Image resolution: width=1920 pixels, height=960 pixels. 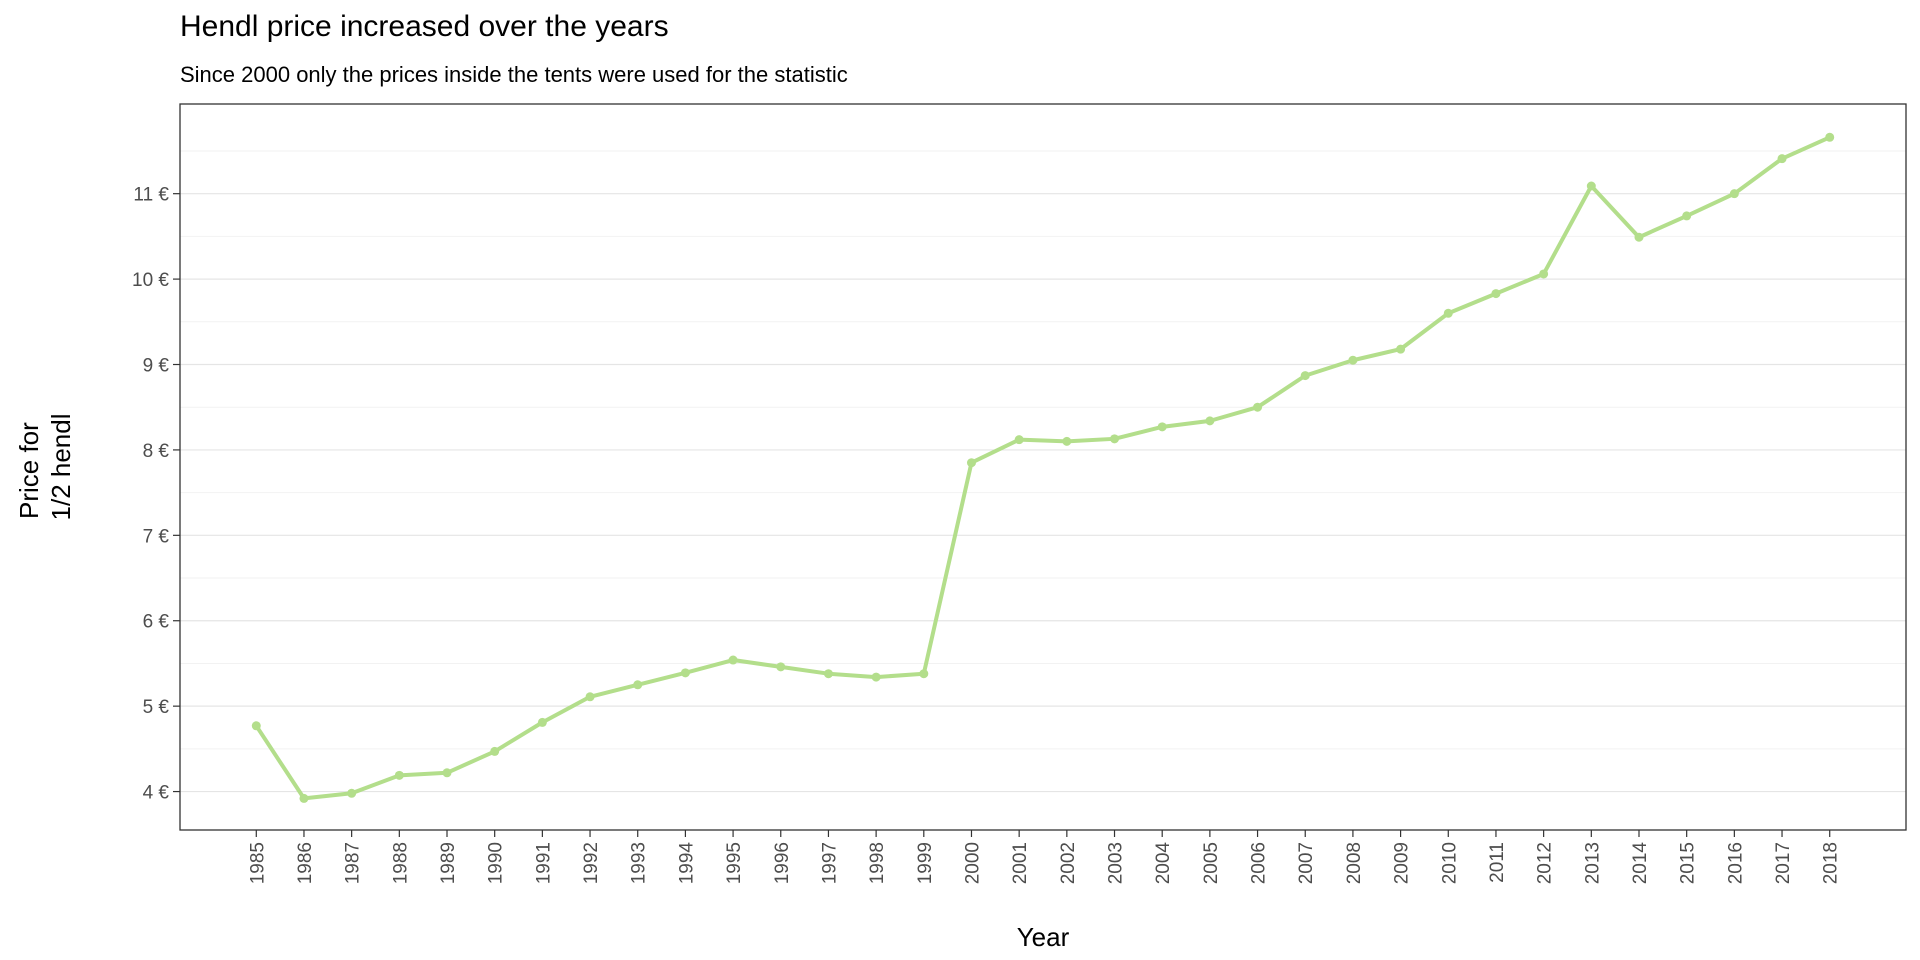 I want to click on x-tick-label: 2006, so click(x=1259, y=863).